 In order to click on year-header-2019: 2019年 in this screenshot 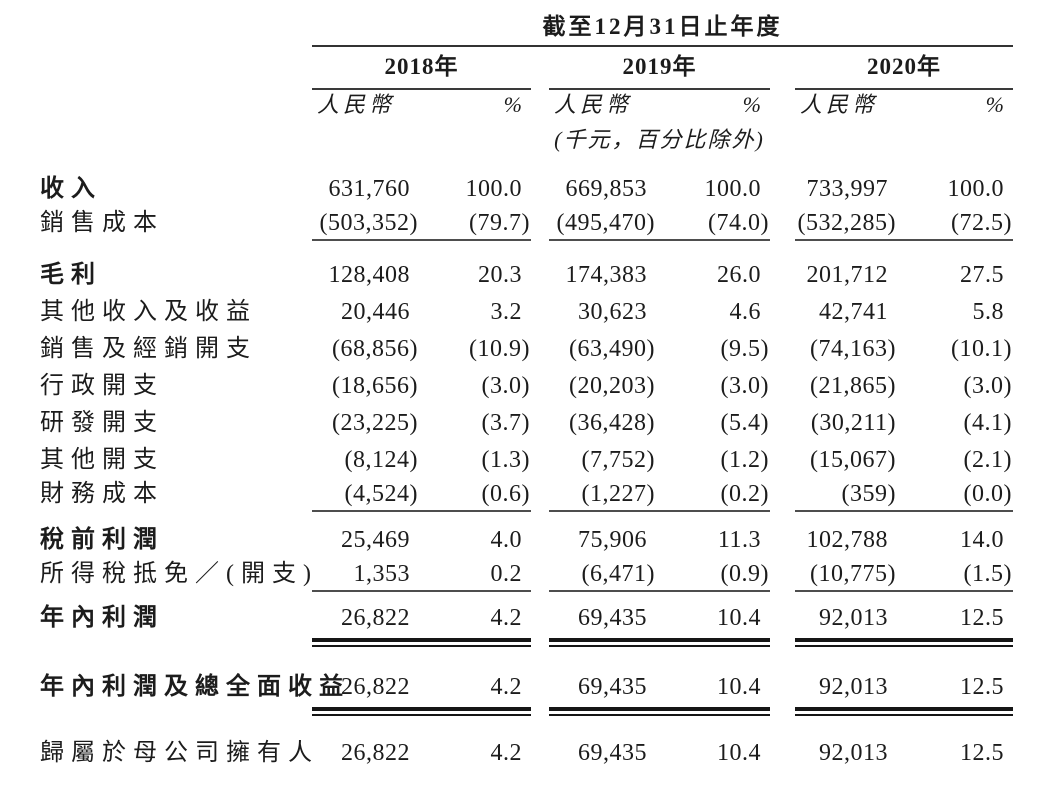, I will do `click(659, 67)`.